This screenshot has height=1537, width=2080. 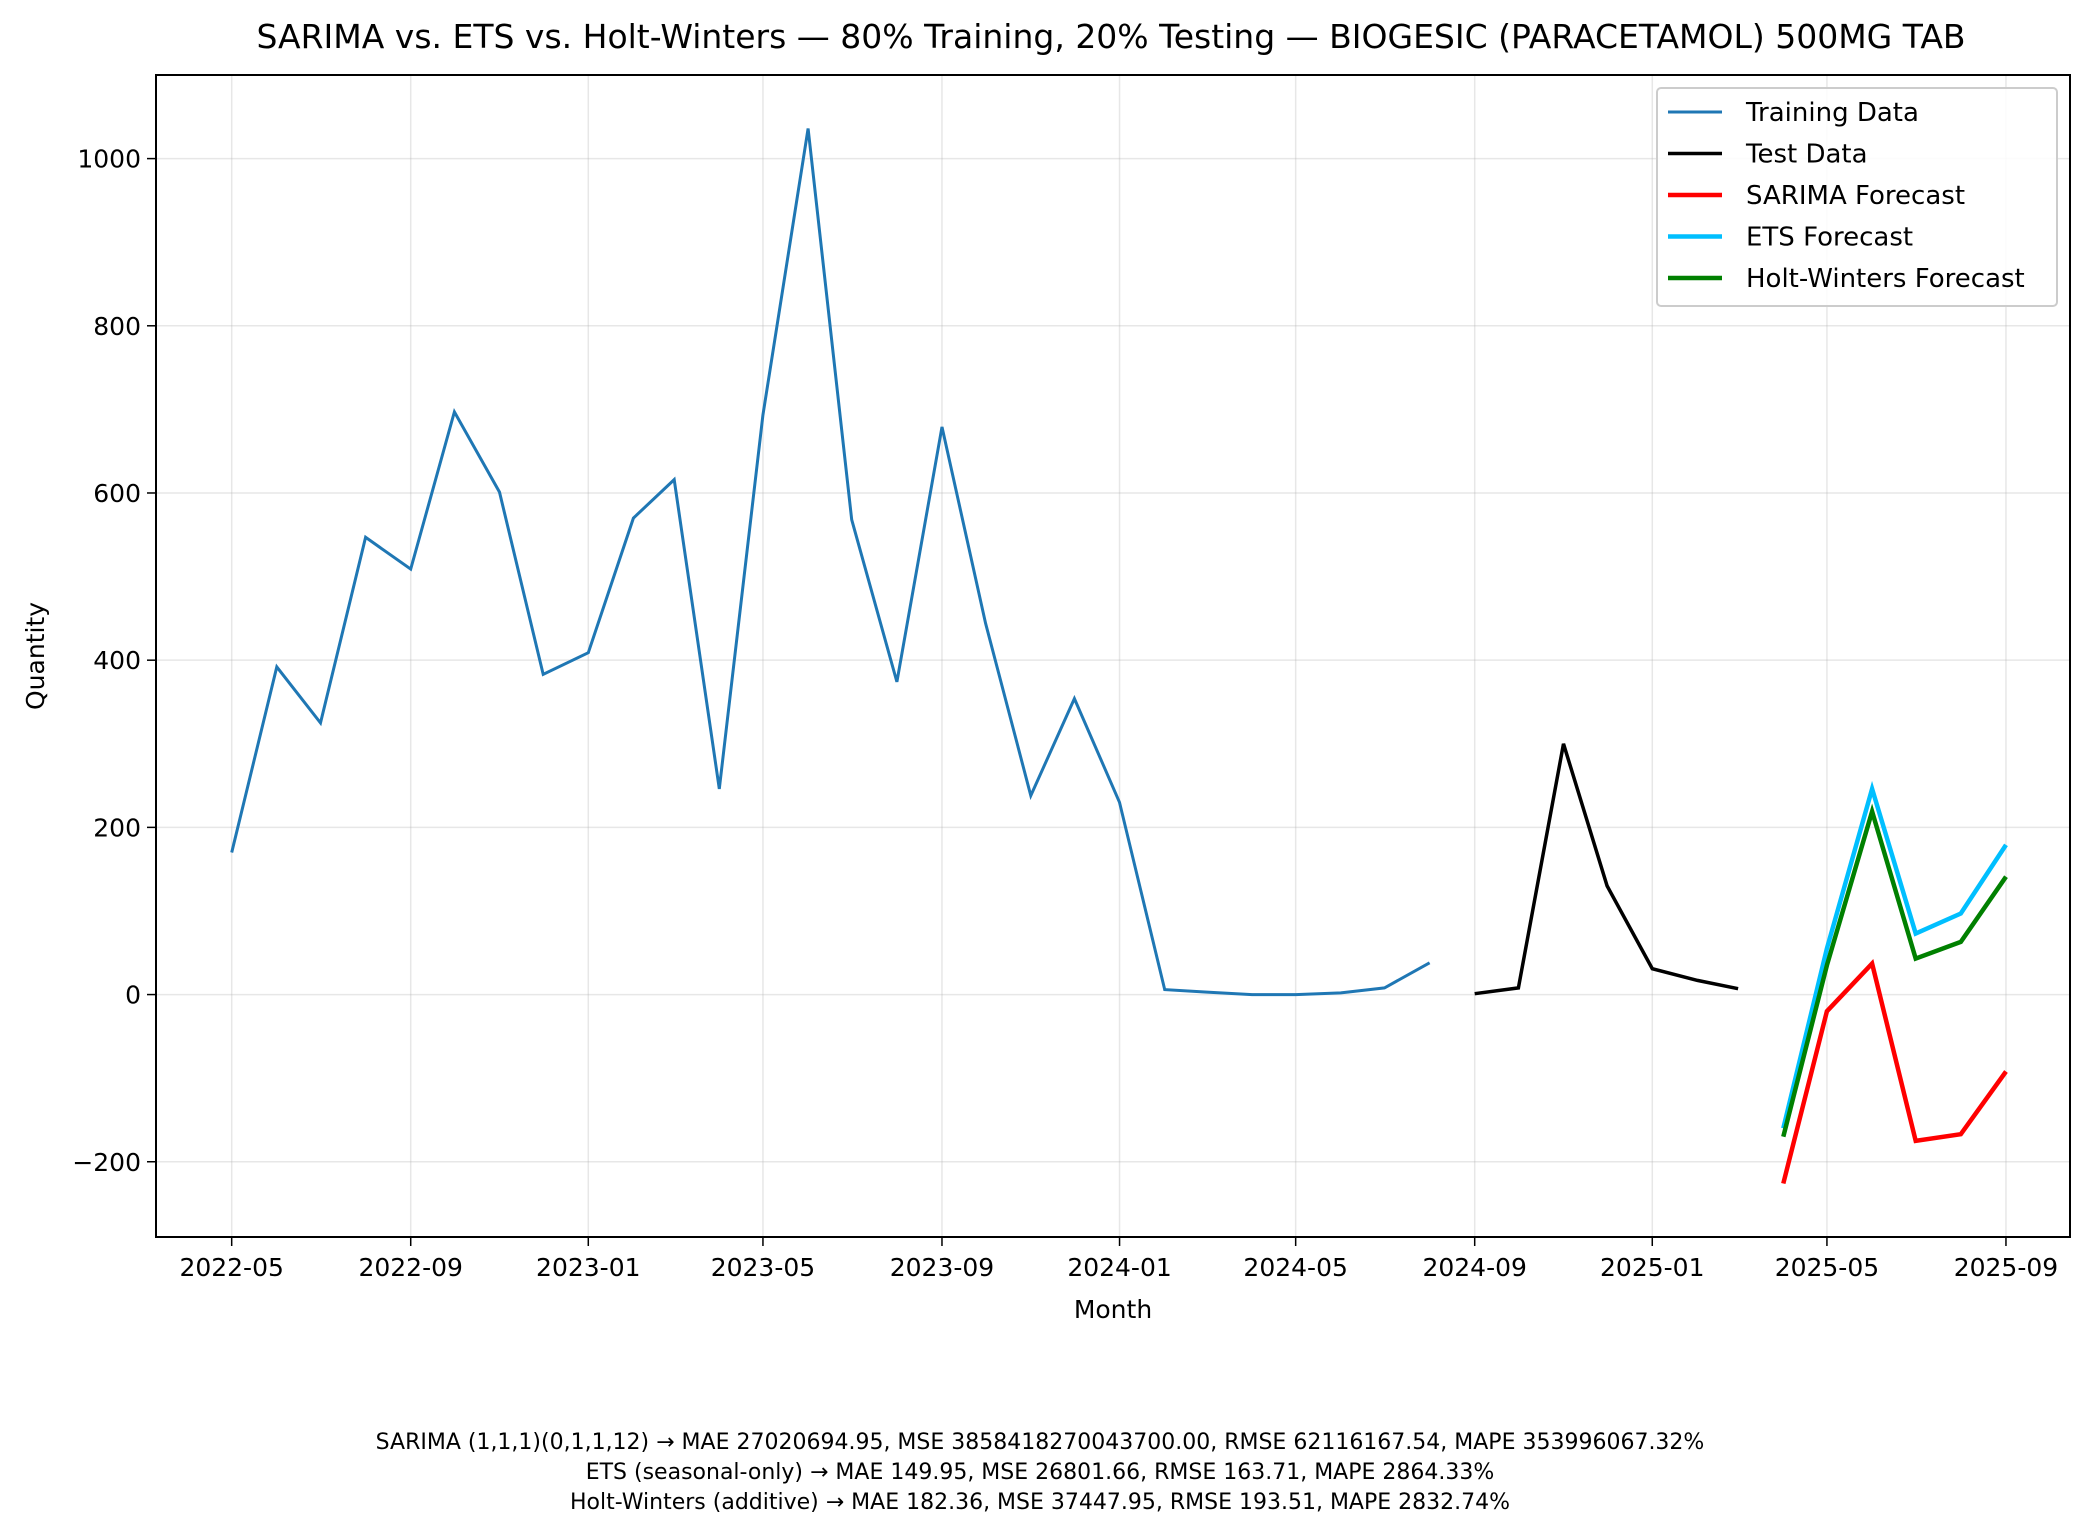 I want to click on legend-label-ets-forecast: ETS Forecast, so click(x=1829, y=238).